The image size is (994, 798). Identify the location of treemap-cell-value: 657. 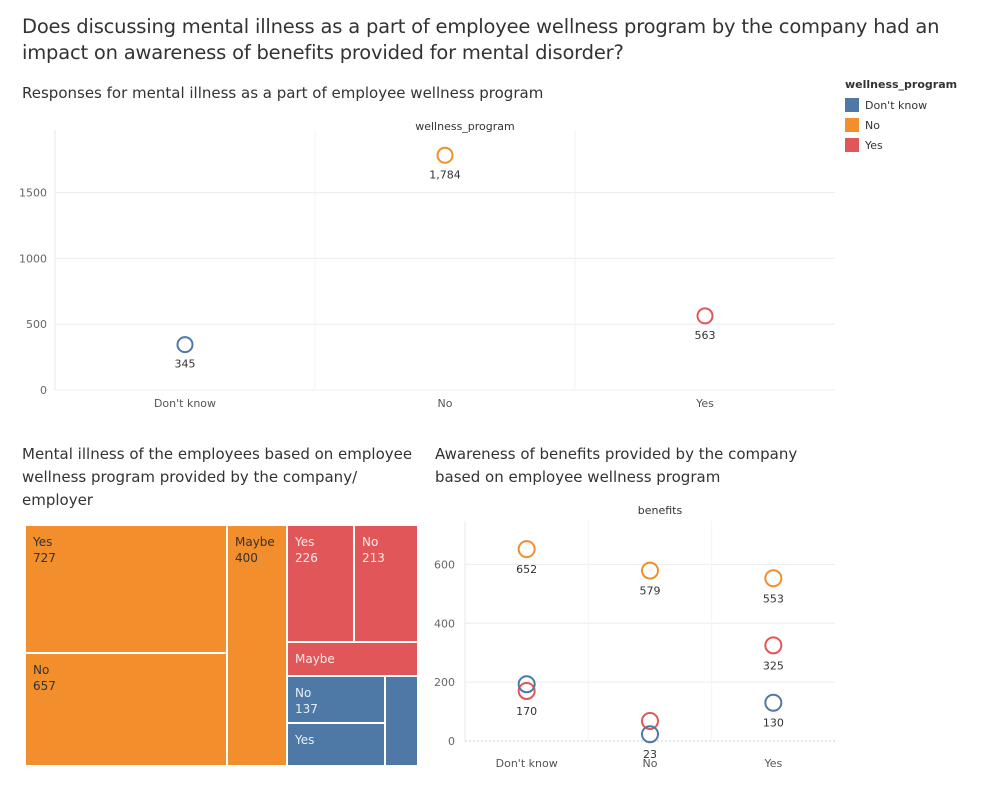
(44, 686).